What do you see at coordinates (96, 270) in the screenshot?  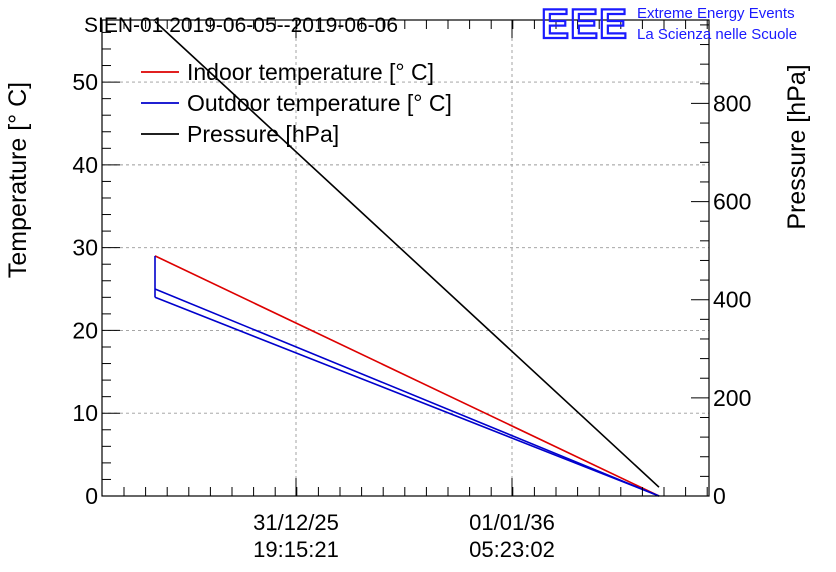 I see `y-axis-left: 0 10 20 30 40 50` at bounding box center [96, 270].